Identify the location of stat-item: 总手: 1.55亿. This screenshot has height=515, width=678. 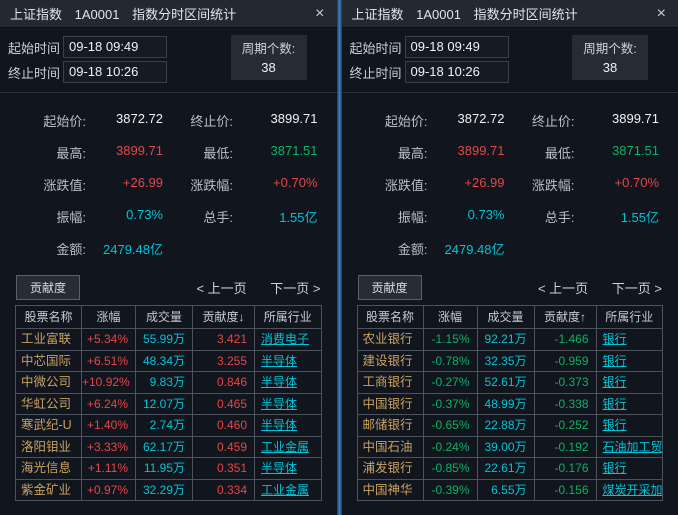
(240, 216).